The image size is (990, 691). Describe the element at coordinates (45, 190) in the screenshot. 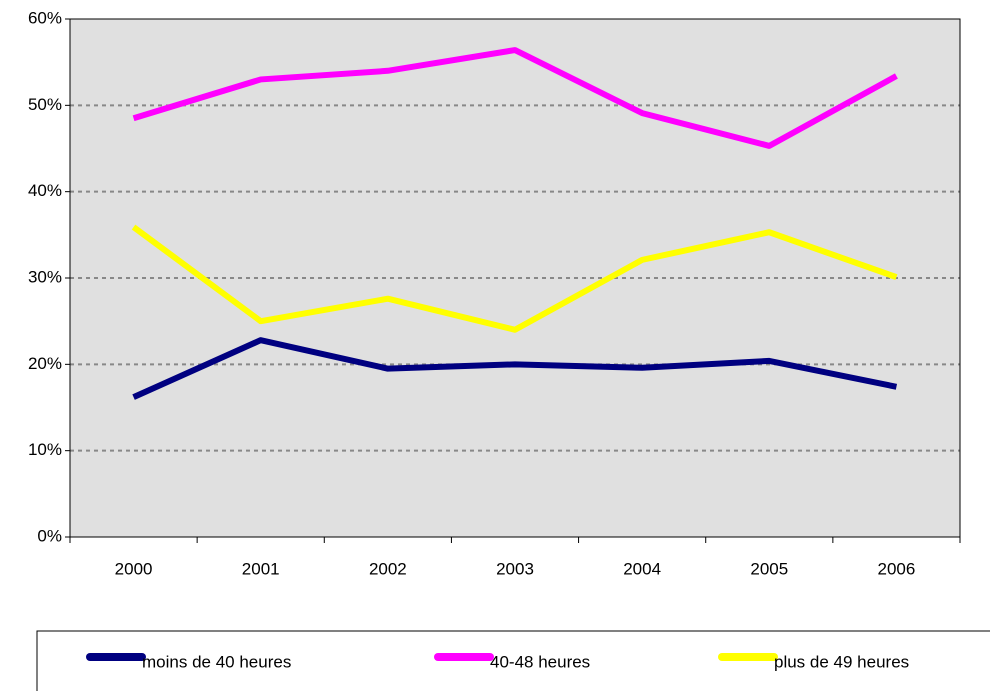

I see `y-tick-label: 40%` at that location.